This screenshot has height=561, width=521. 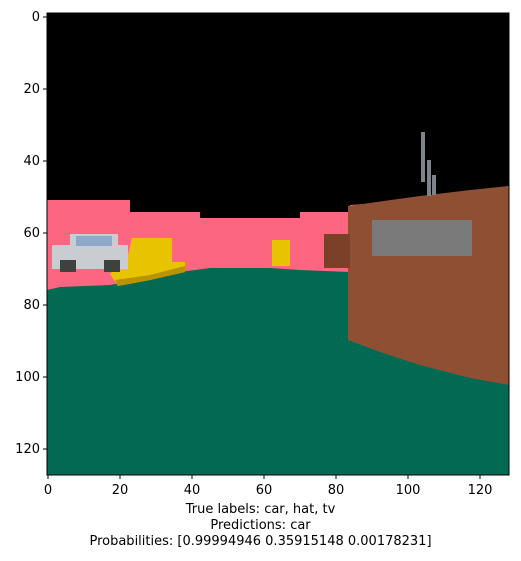 I want to click on car-wheel-front, so click(x=68, y=266).